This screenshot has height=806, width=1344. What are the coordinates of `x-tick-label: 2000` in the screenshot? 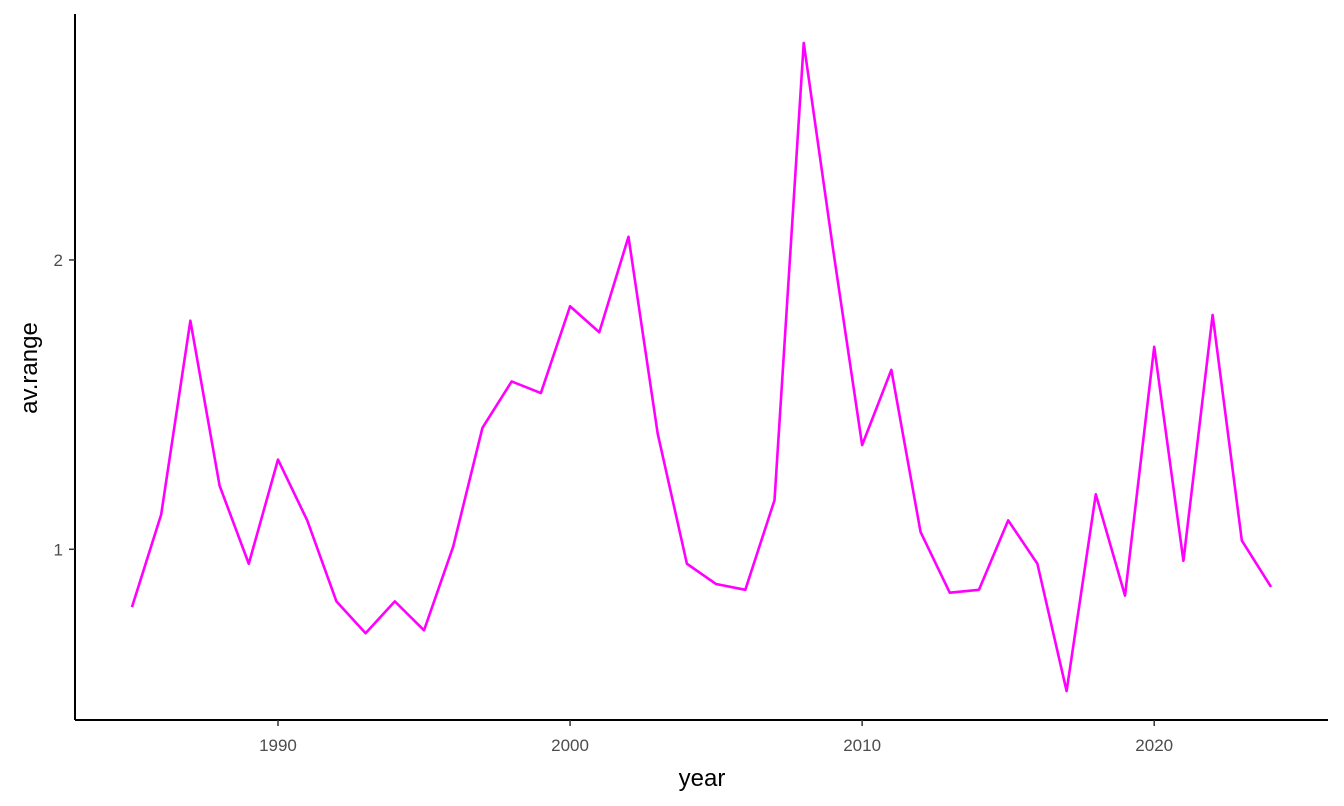 It's located at (570, 745).